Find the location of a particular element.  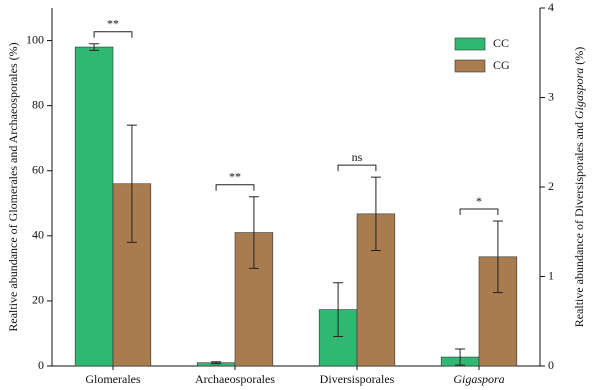

x-tick-label: Archaeosporales is located at coordinates (235, 379).